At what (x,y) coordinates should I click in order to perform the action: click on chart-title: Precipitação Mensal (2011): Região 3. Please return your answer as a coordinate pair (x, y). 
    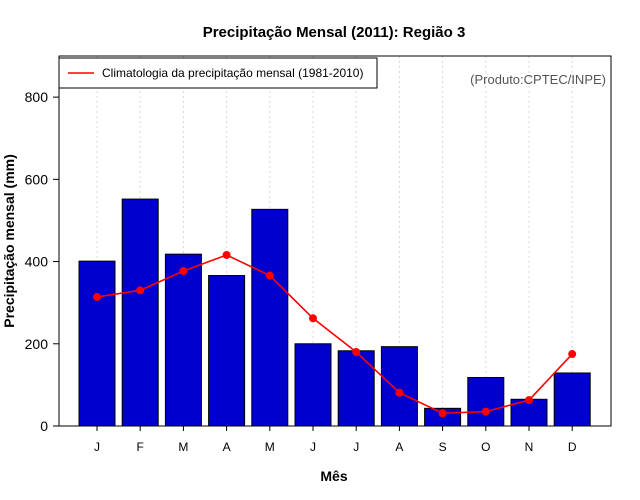
    Looking at the image, I should click on (334, 32).